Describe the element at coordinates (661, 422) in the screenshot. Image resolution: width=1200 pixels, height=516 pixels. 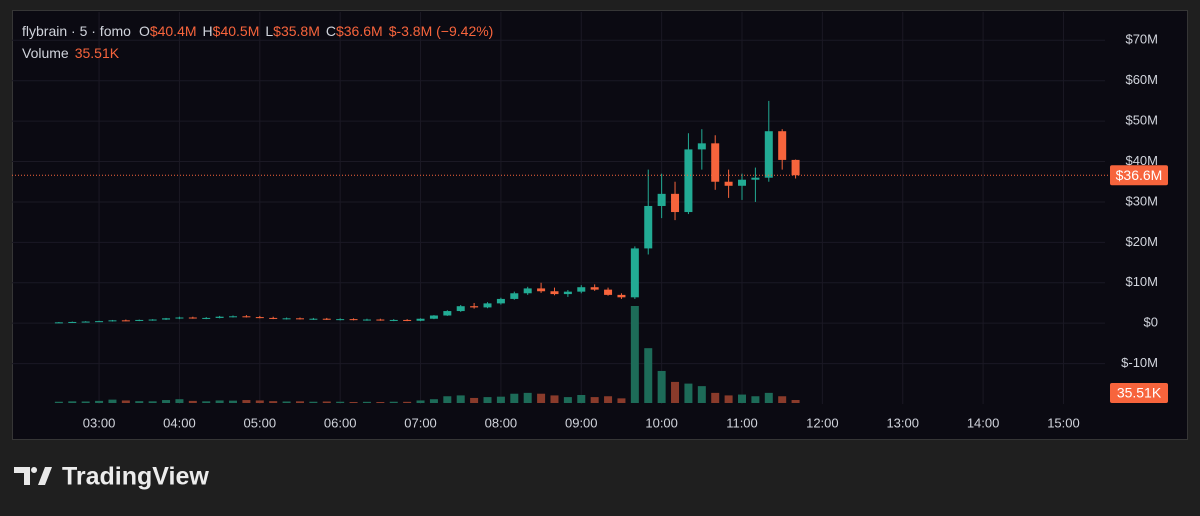
I see `x-tick-label: 10:00` at that location.